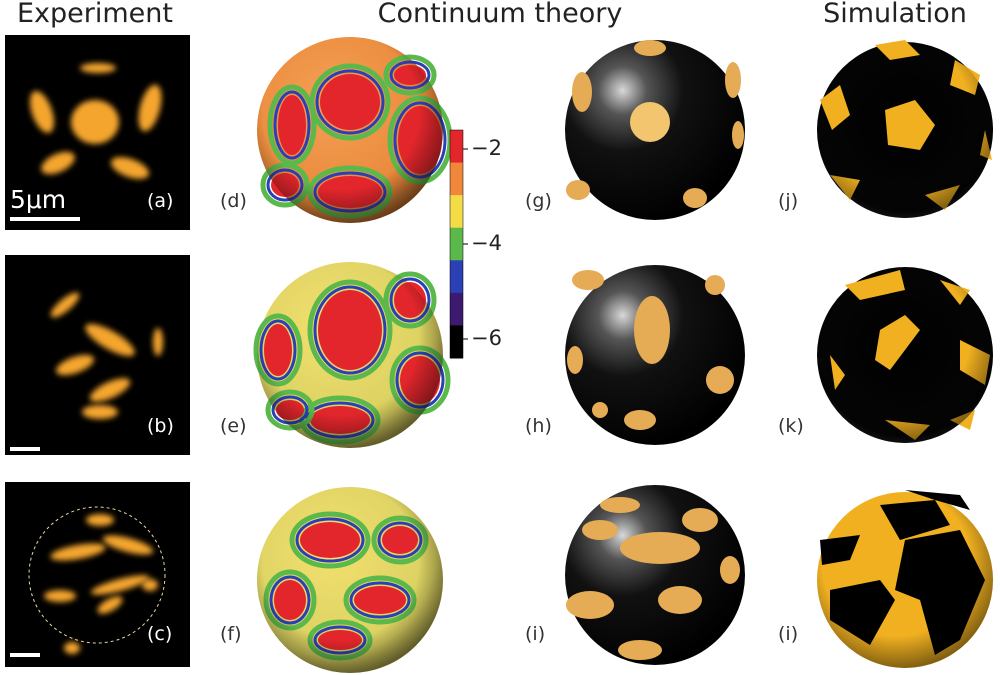 The height and width of the screenshot is (675, 1000). I want to click on image-background, so click(97, 574).